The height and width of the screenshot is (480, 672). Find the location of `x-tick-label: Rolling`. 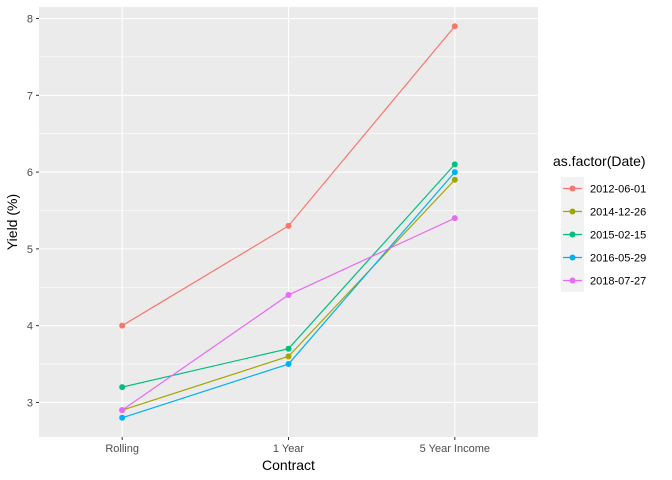

x-tick-label: Rolling is located at coordinates (122, 449).